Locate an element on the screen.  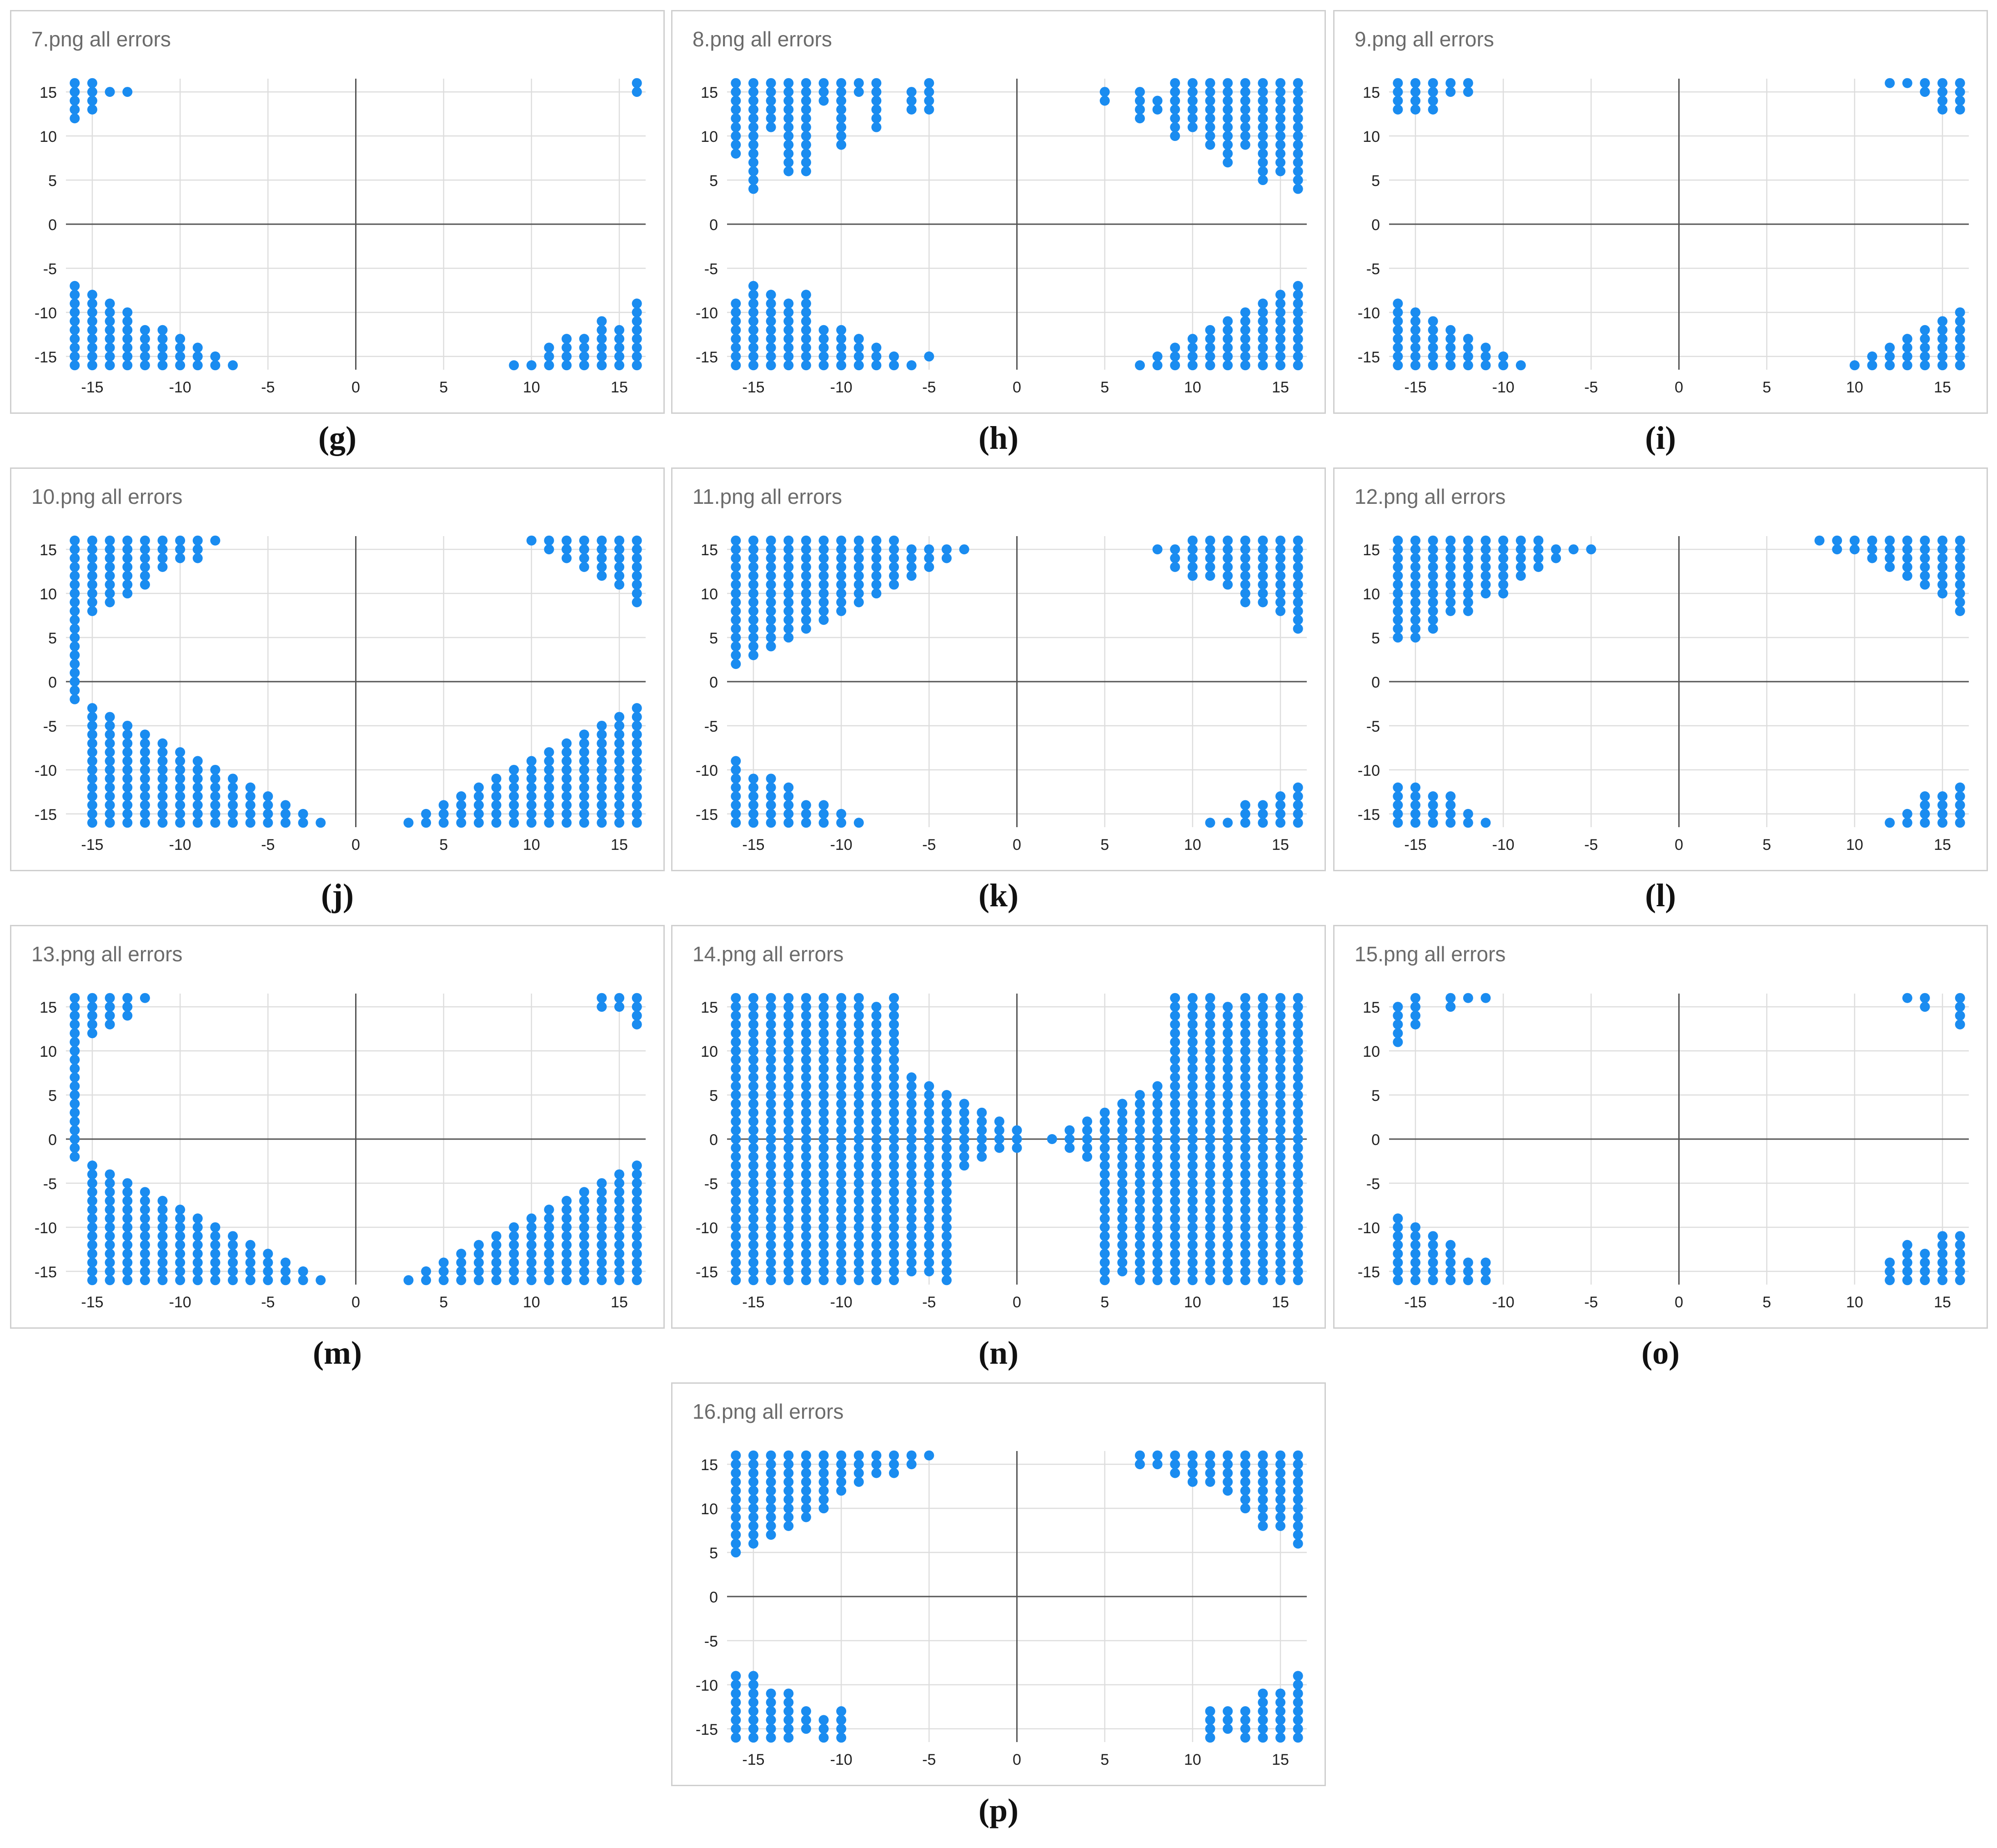
x-tick-label: -5 is located at coordinates (268, 388).